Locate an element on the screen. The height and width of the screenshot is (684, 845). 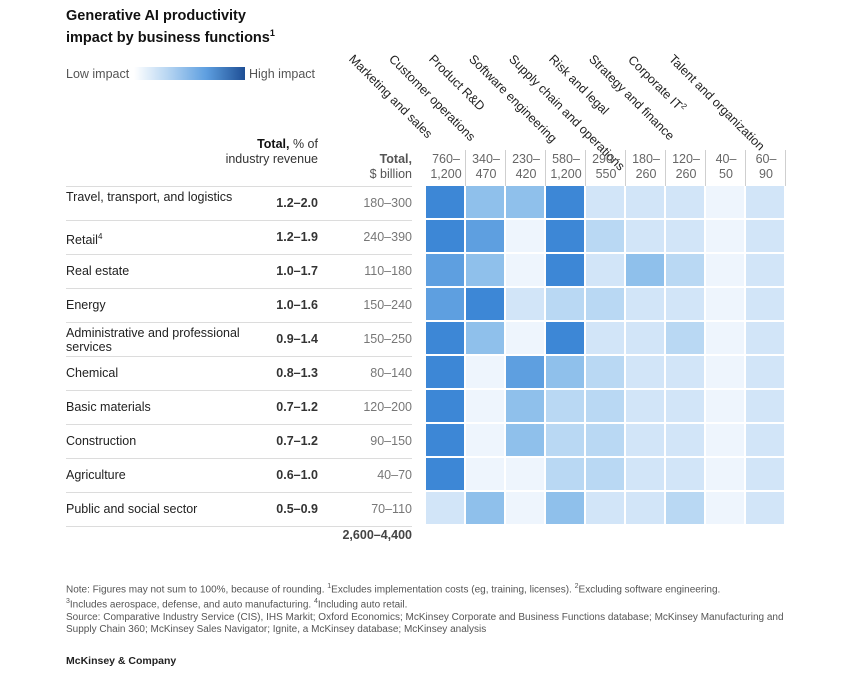
title-line-2: impact by business functions1 is located at coordinates (196, 36).